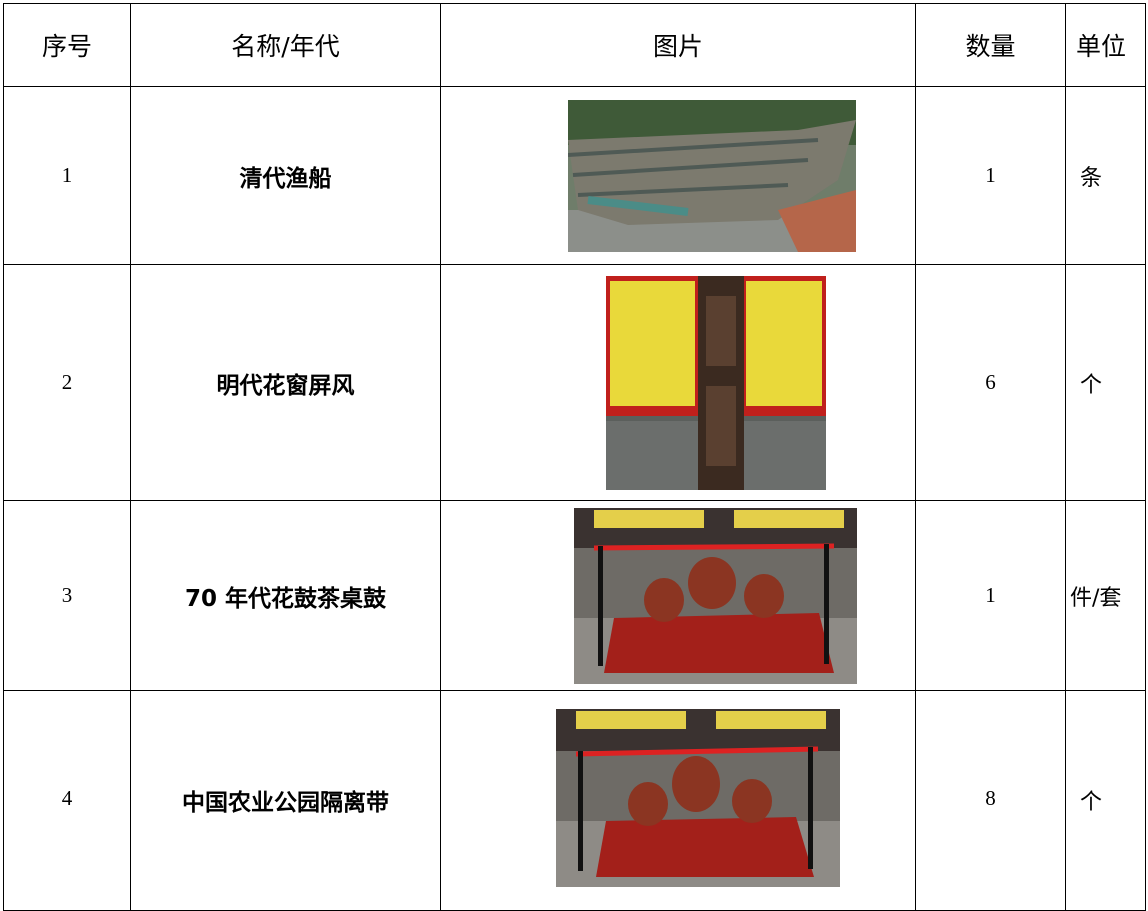 This screenshot has height=911, width=1148. I want to click on index-cell: 4, so click(67, 800).